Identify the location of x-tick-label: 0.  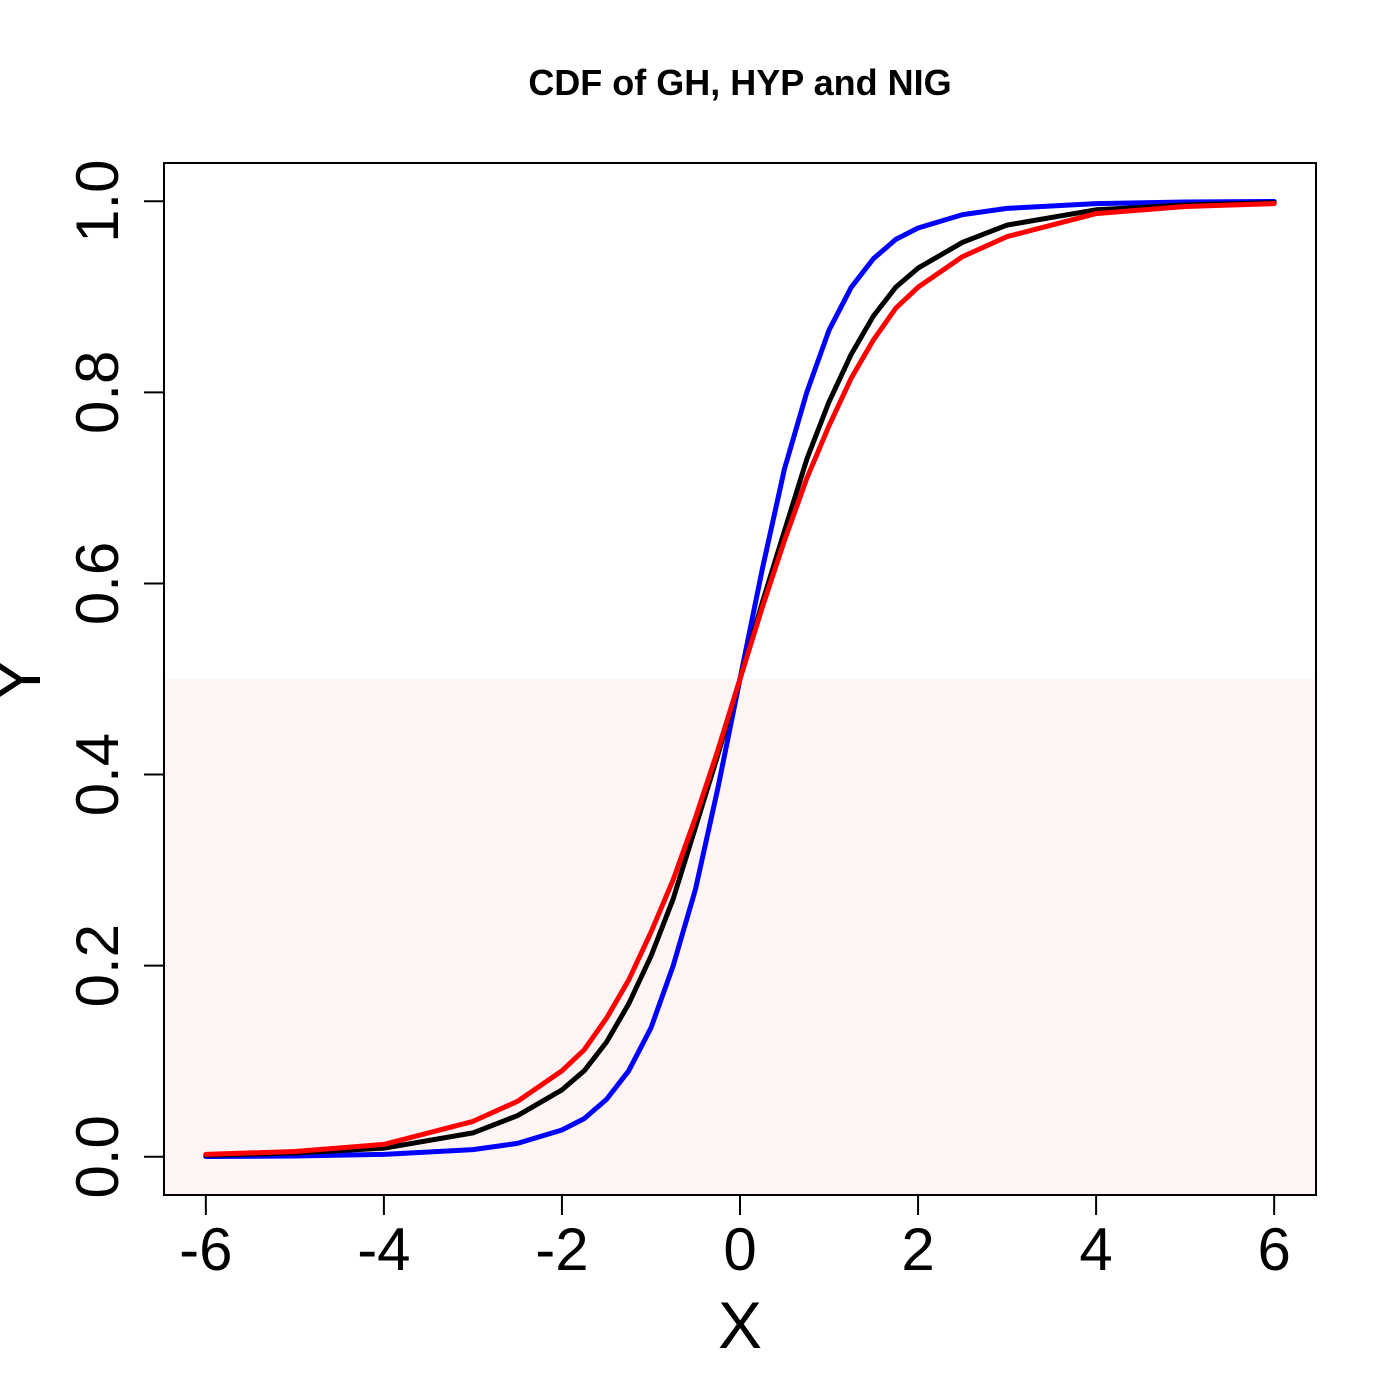
(739, 1249).